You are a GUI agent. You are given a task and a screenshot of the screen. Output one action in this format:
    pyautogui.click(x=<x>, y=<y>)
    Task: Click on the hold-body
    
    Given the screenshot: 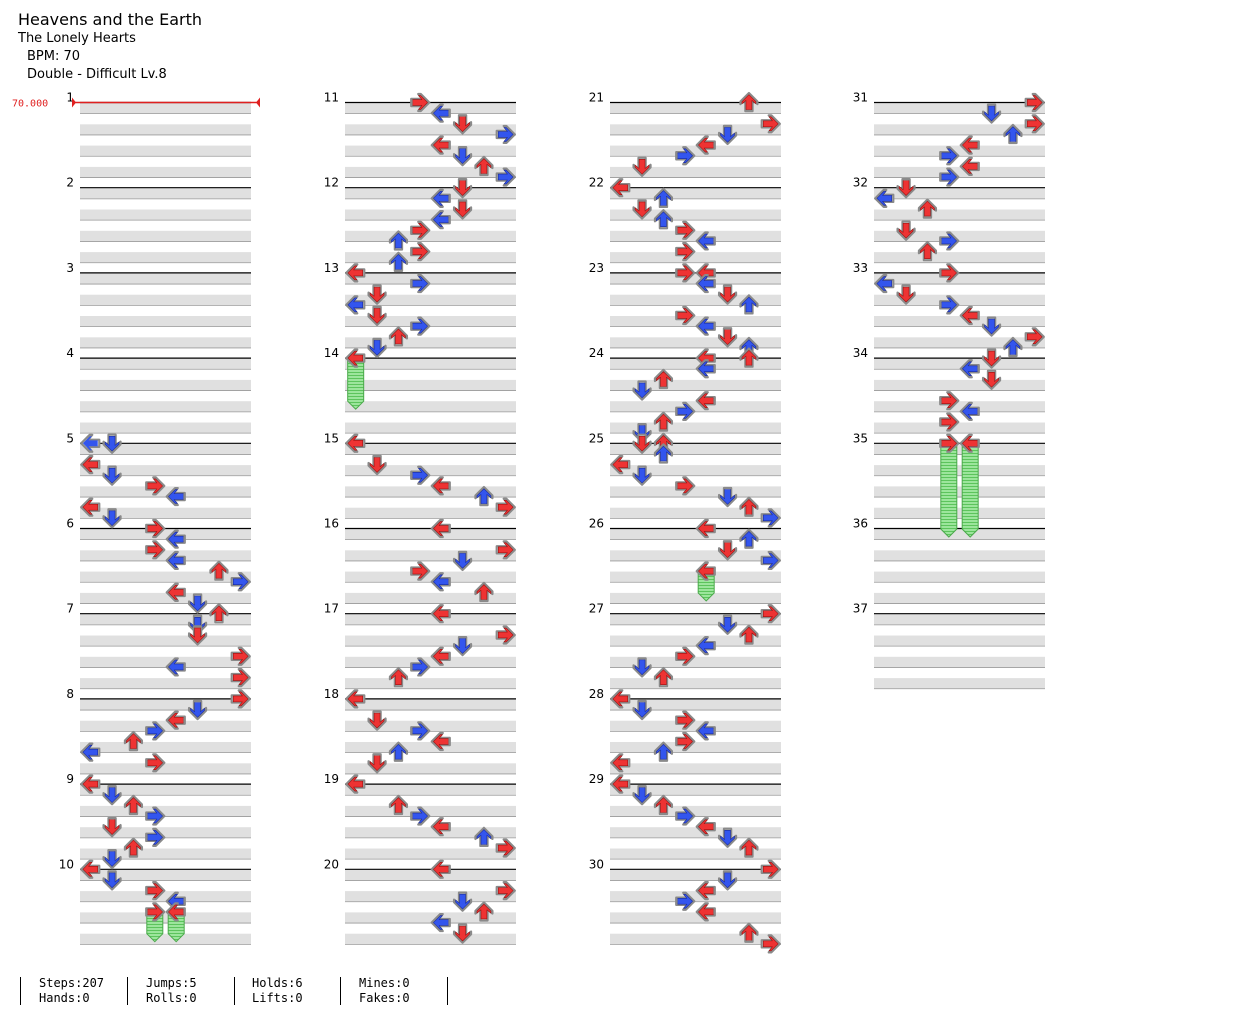 What is the action you would take?
    pyautogui.click(x=970, y=490)
    